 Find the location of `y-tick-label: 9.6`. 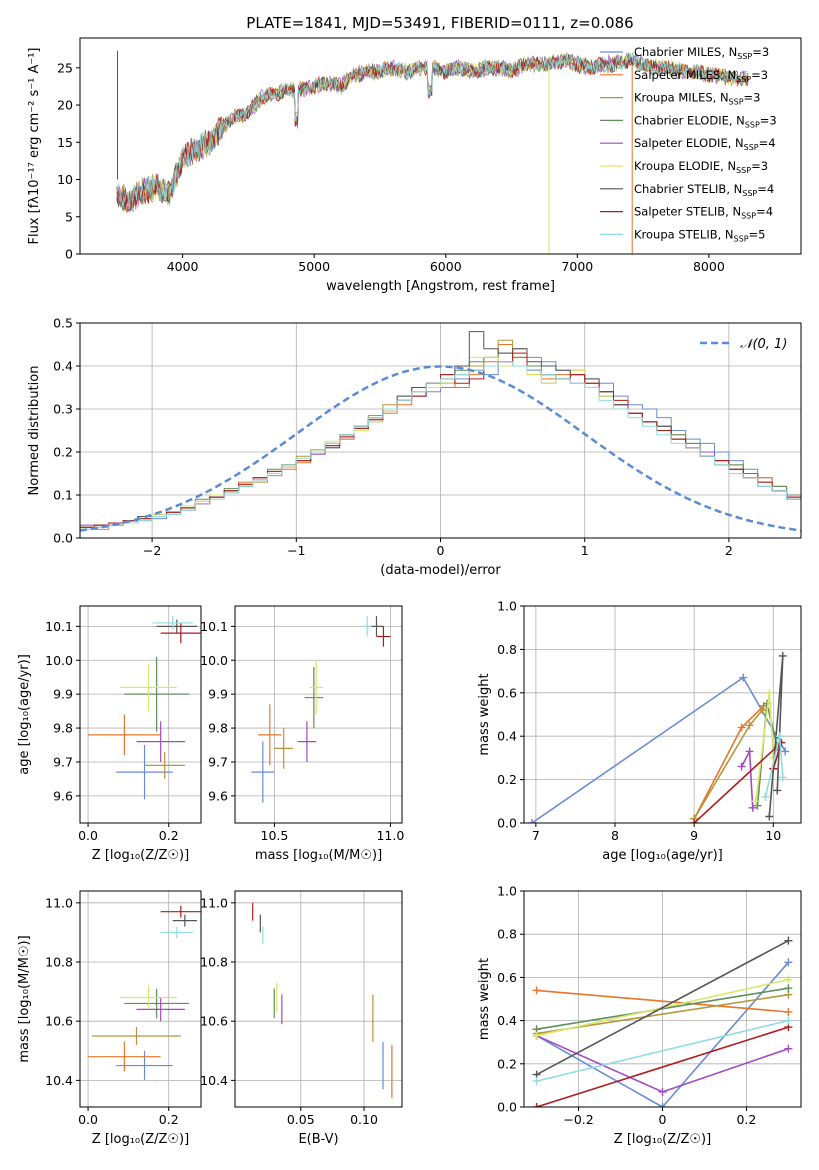

y-tick-label: 9.6 is located at coordinates (218, 795).